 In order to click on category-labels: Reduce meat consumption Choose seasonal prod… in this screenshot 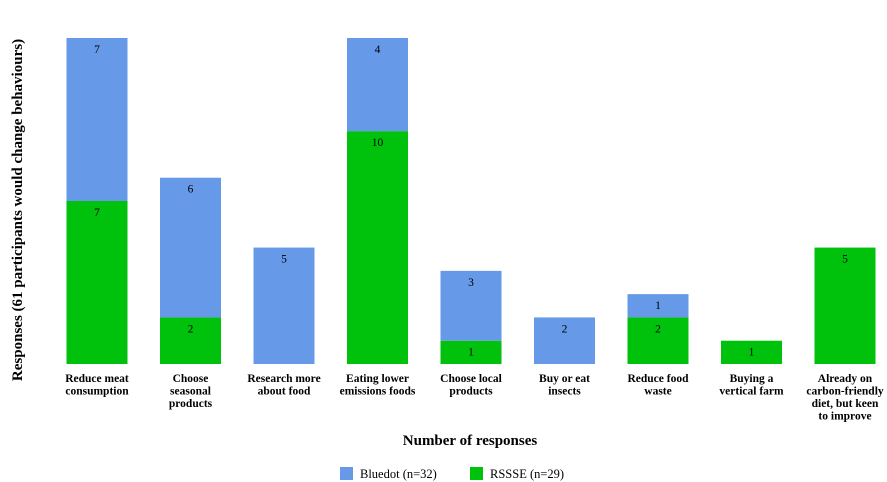, I will do `click(474, 398)`.